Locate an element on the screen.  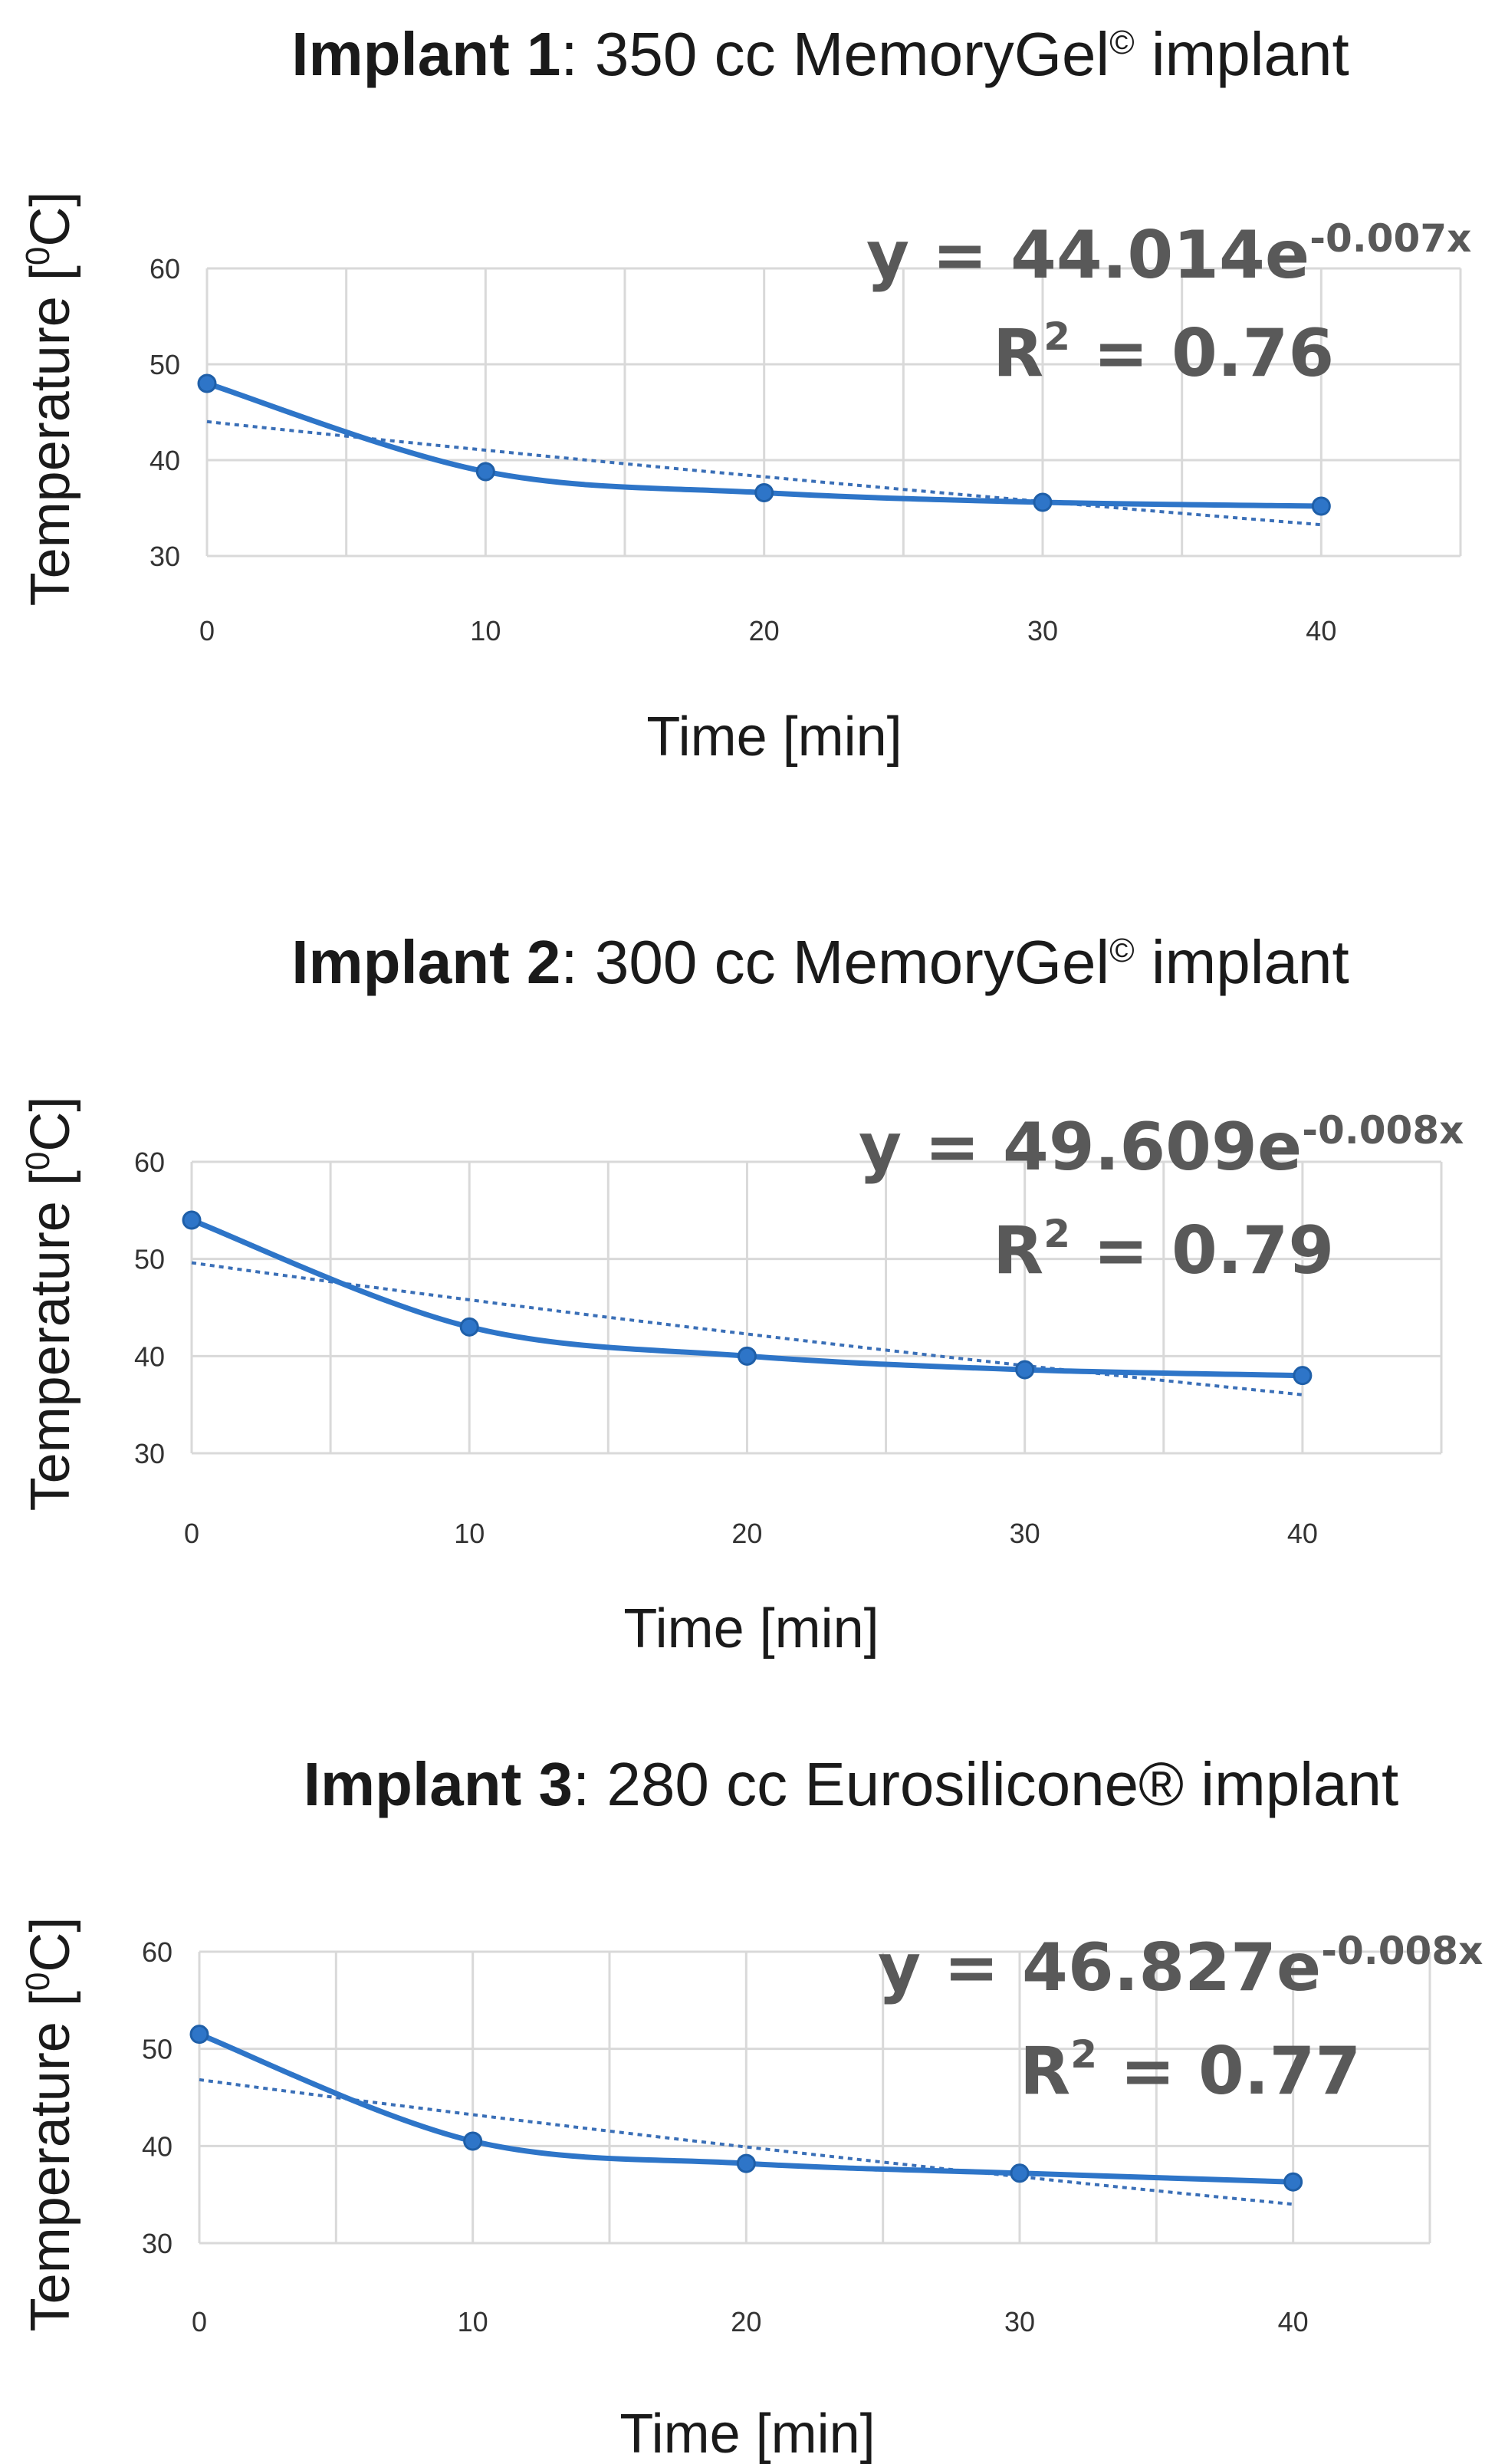
chart-title-2: Implant 2: 300 cc MemoryGel© implant is located at coordinates (820, 962).